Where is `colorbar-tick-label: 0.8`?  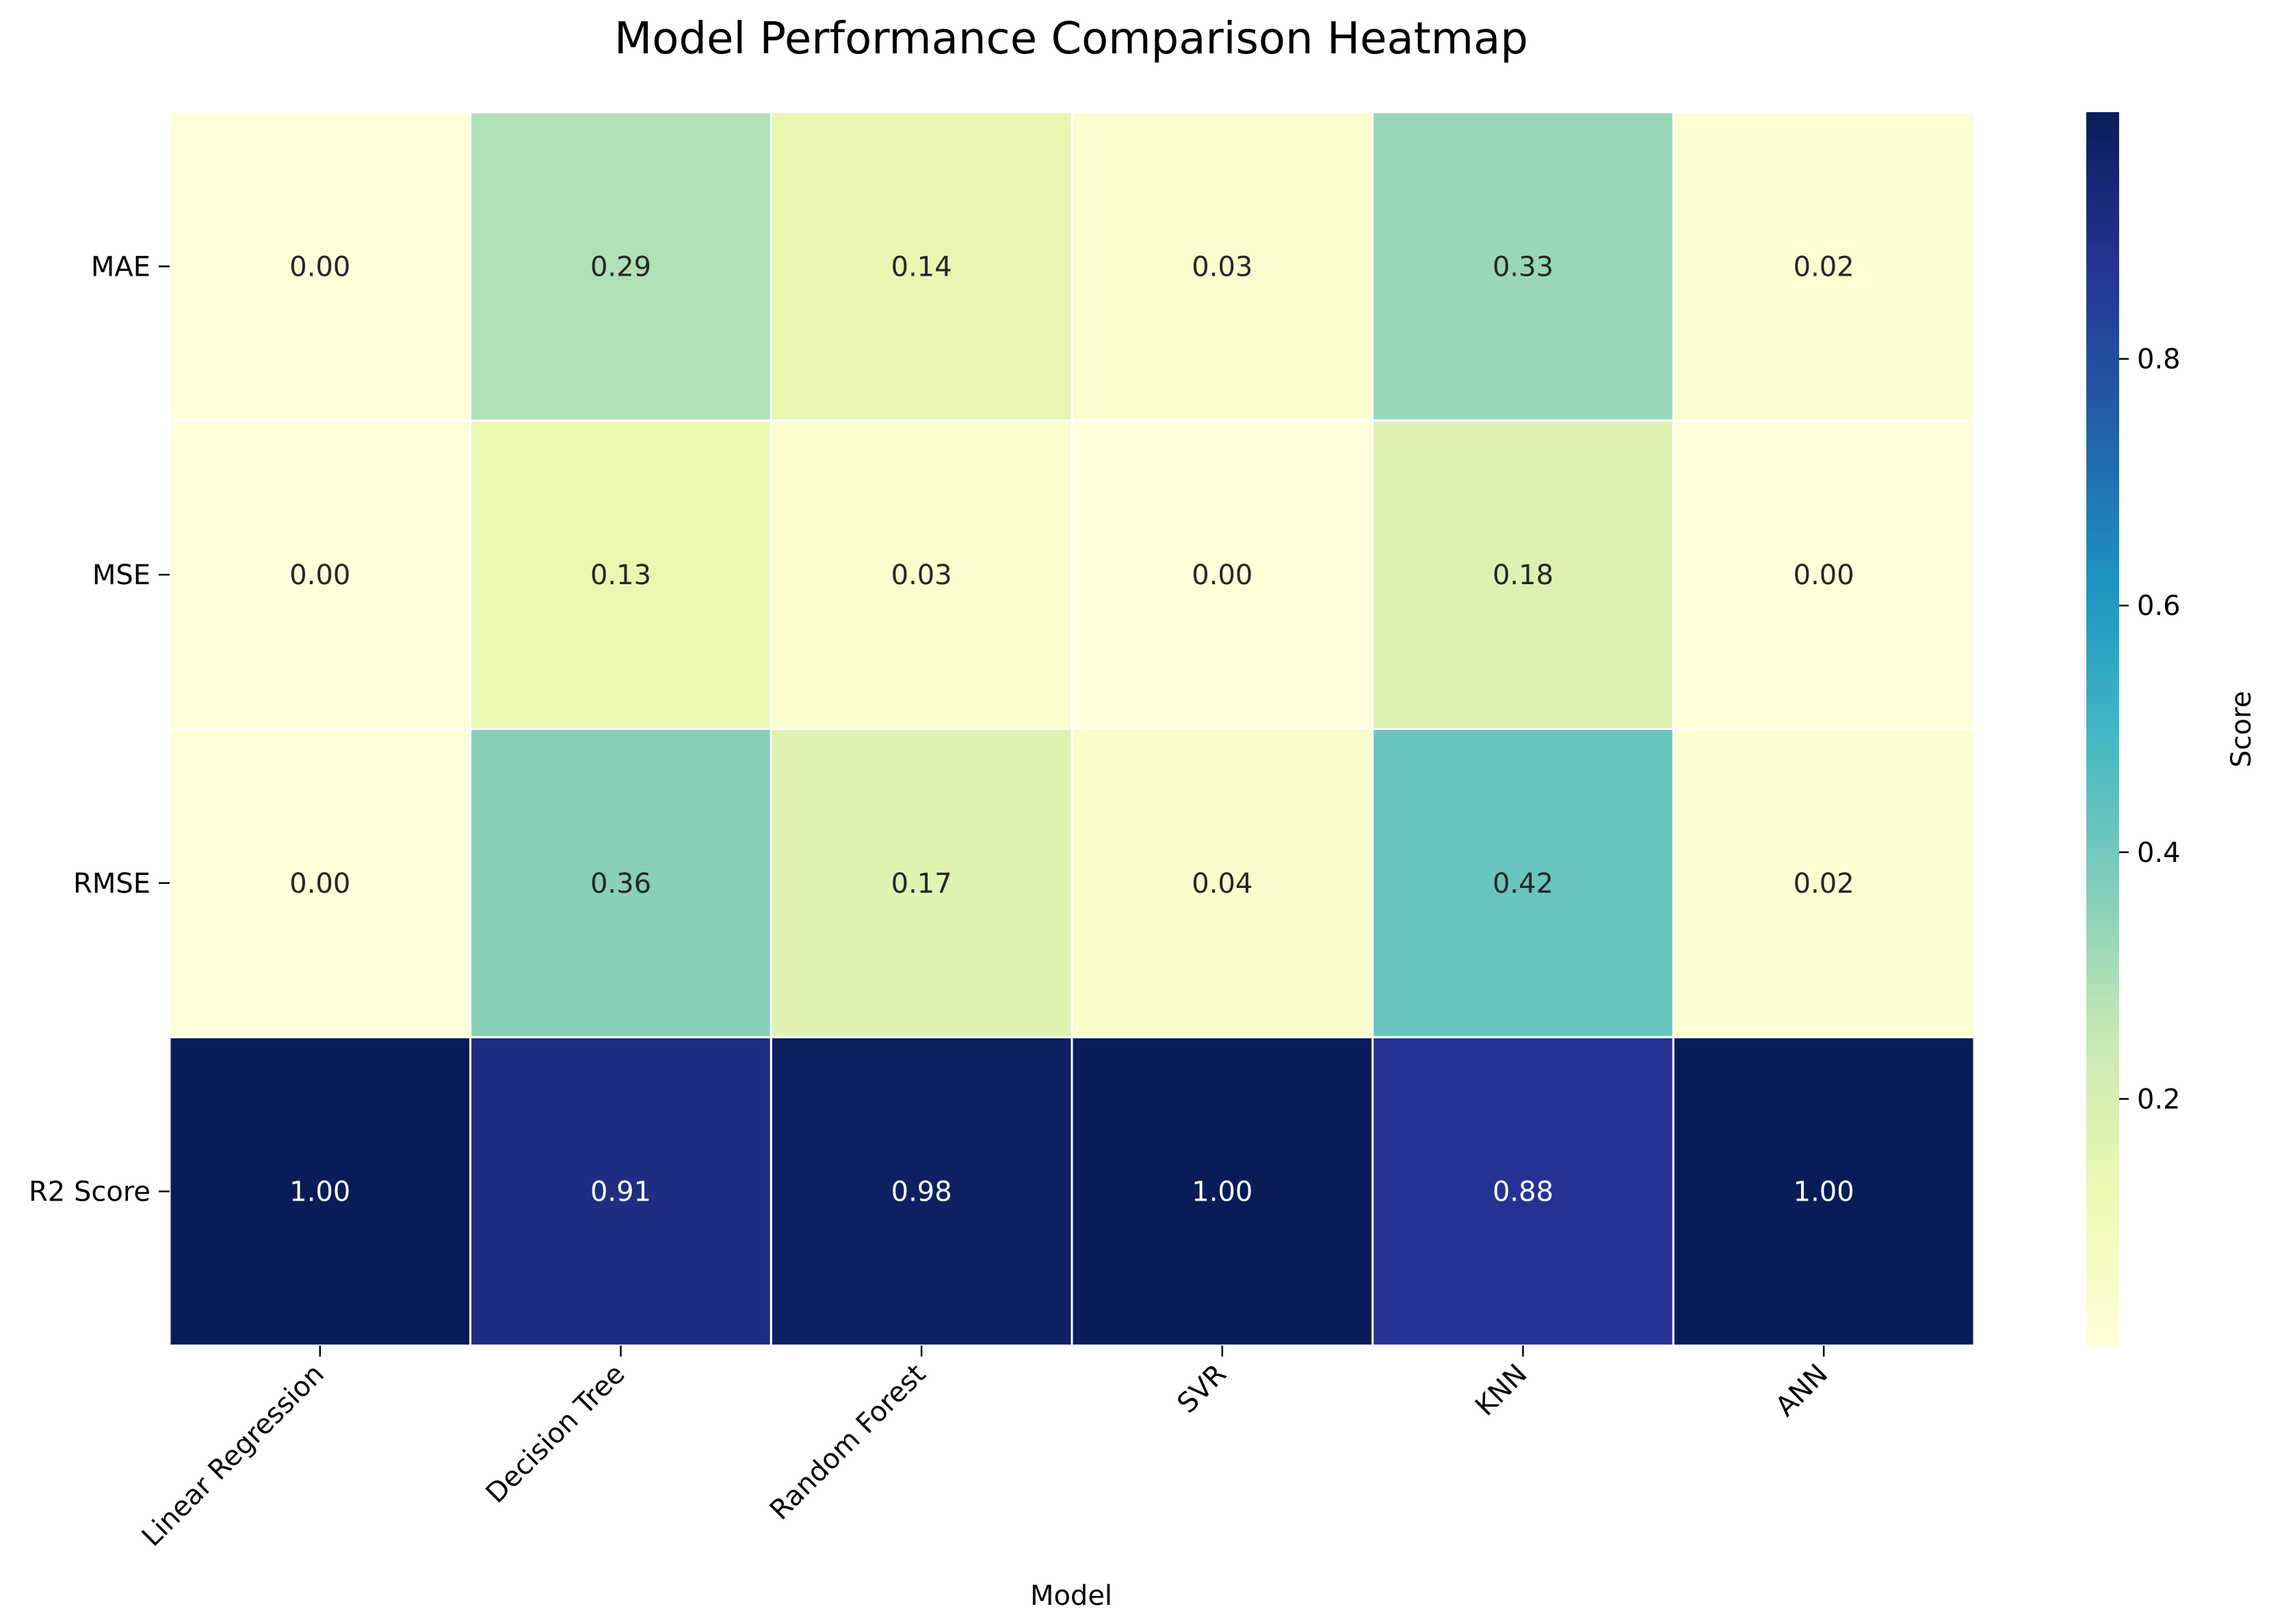 colorbar-tick-label: 0.8 is located at coordinates (2159, 360).